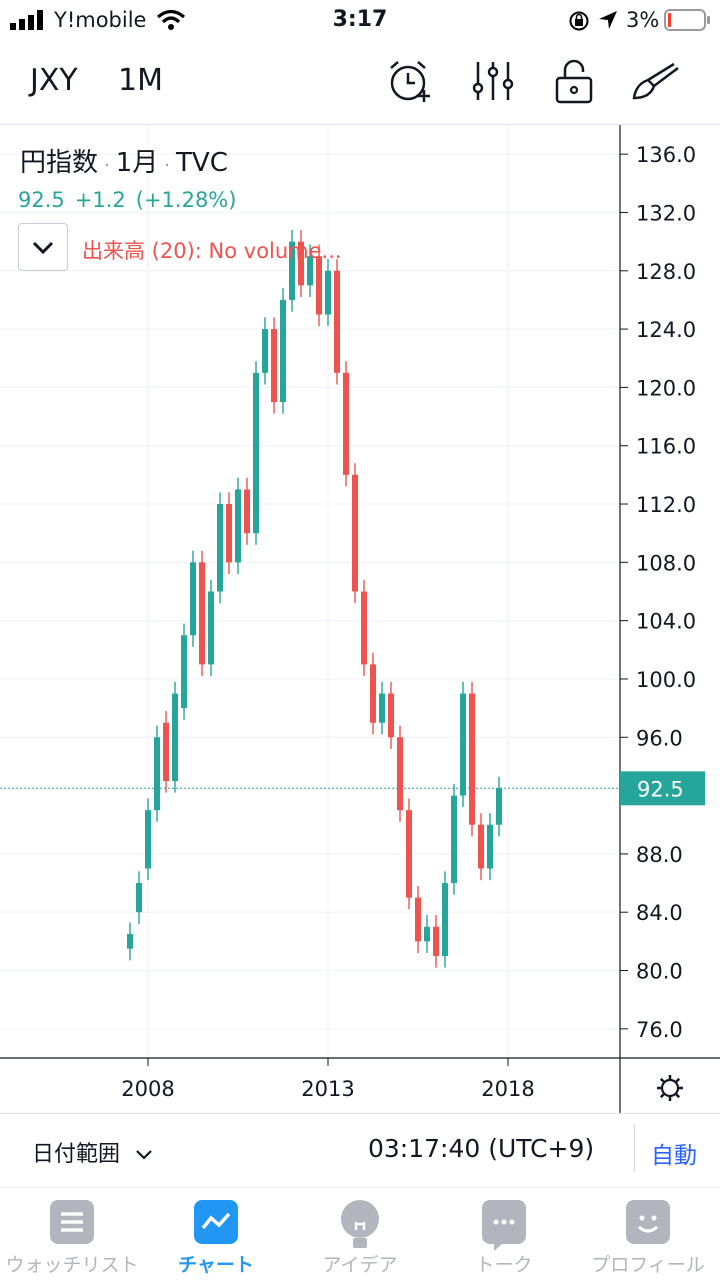 The width and height of the screenshot is (720, 1281). I want to click on tab-chart: チャート, so click(216, 1234).